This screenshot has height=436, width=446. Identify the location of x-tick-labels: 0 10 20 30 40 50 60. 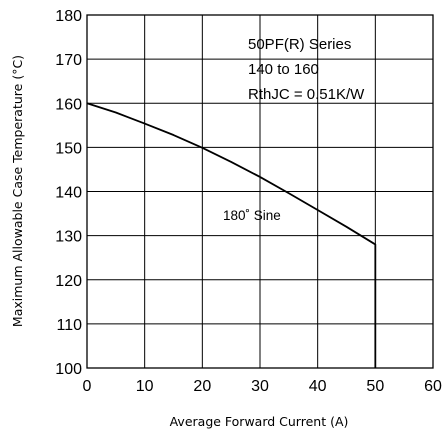
(262, 386).